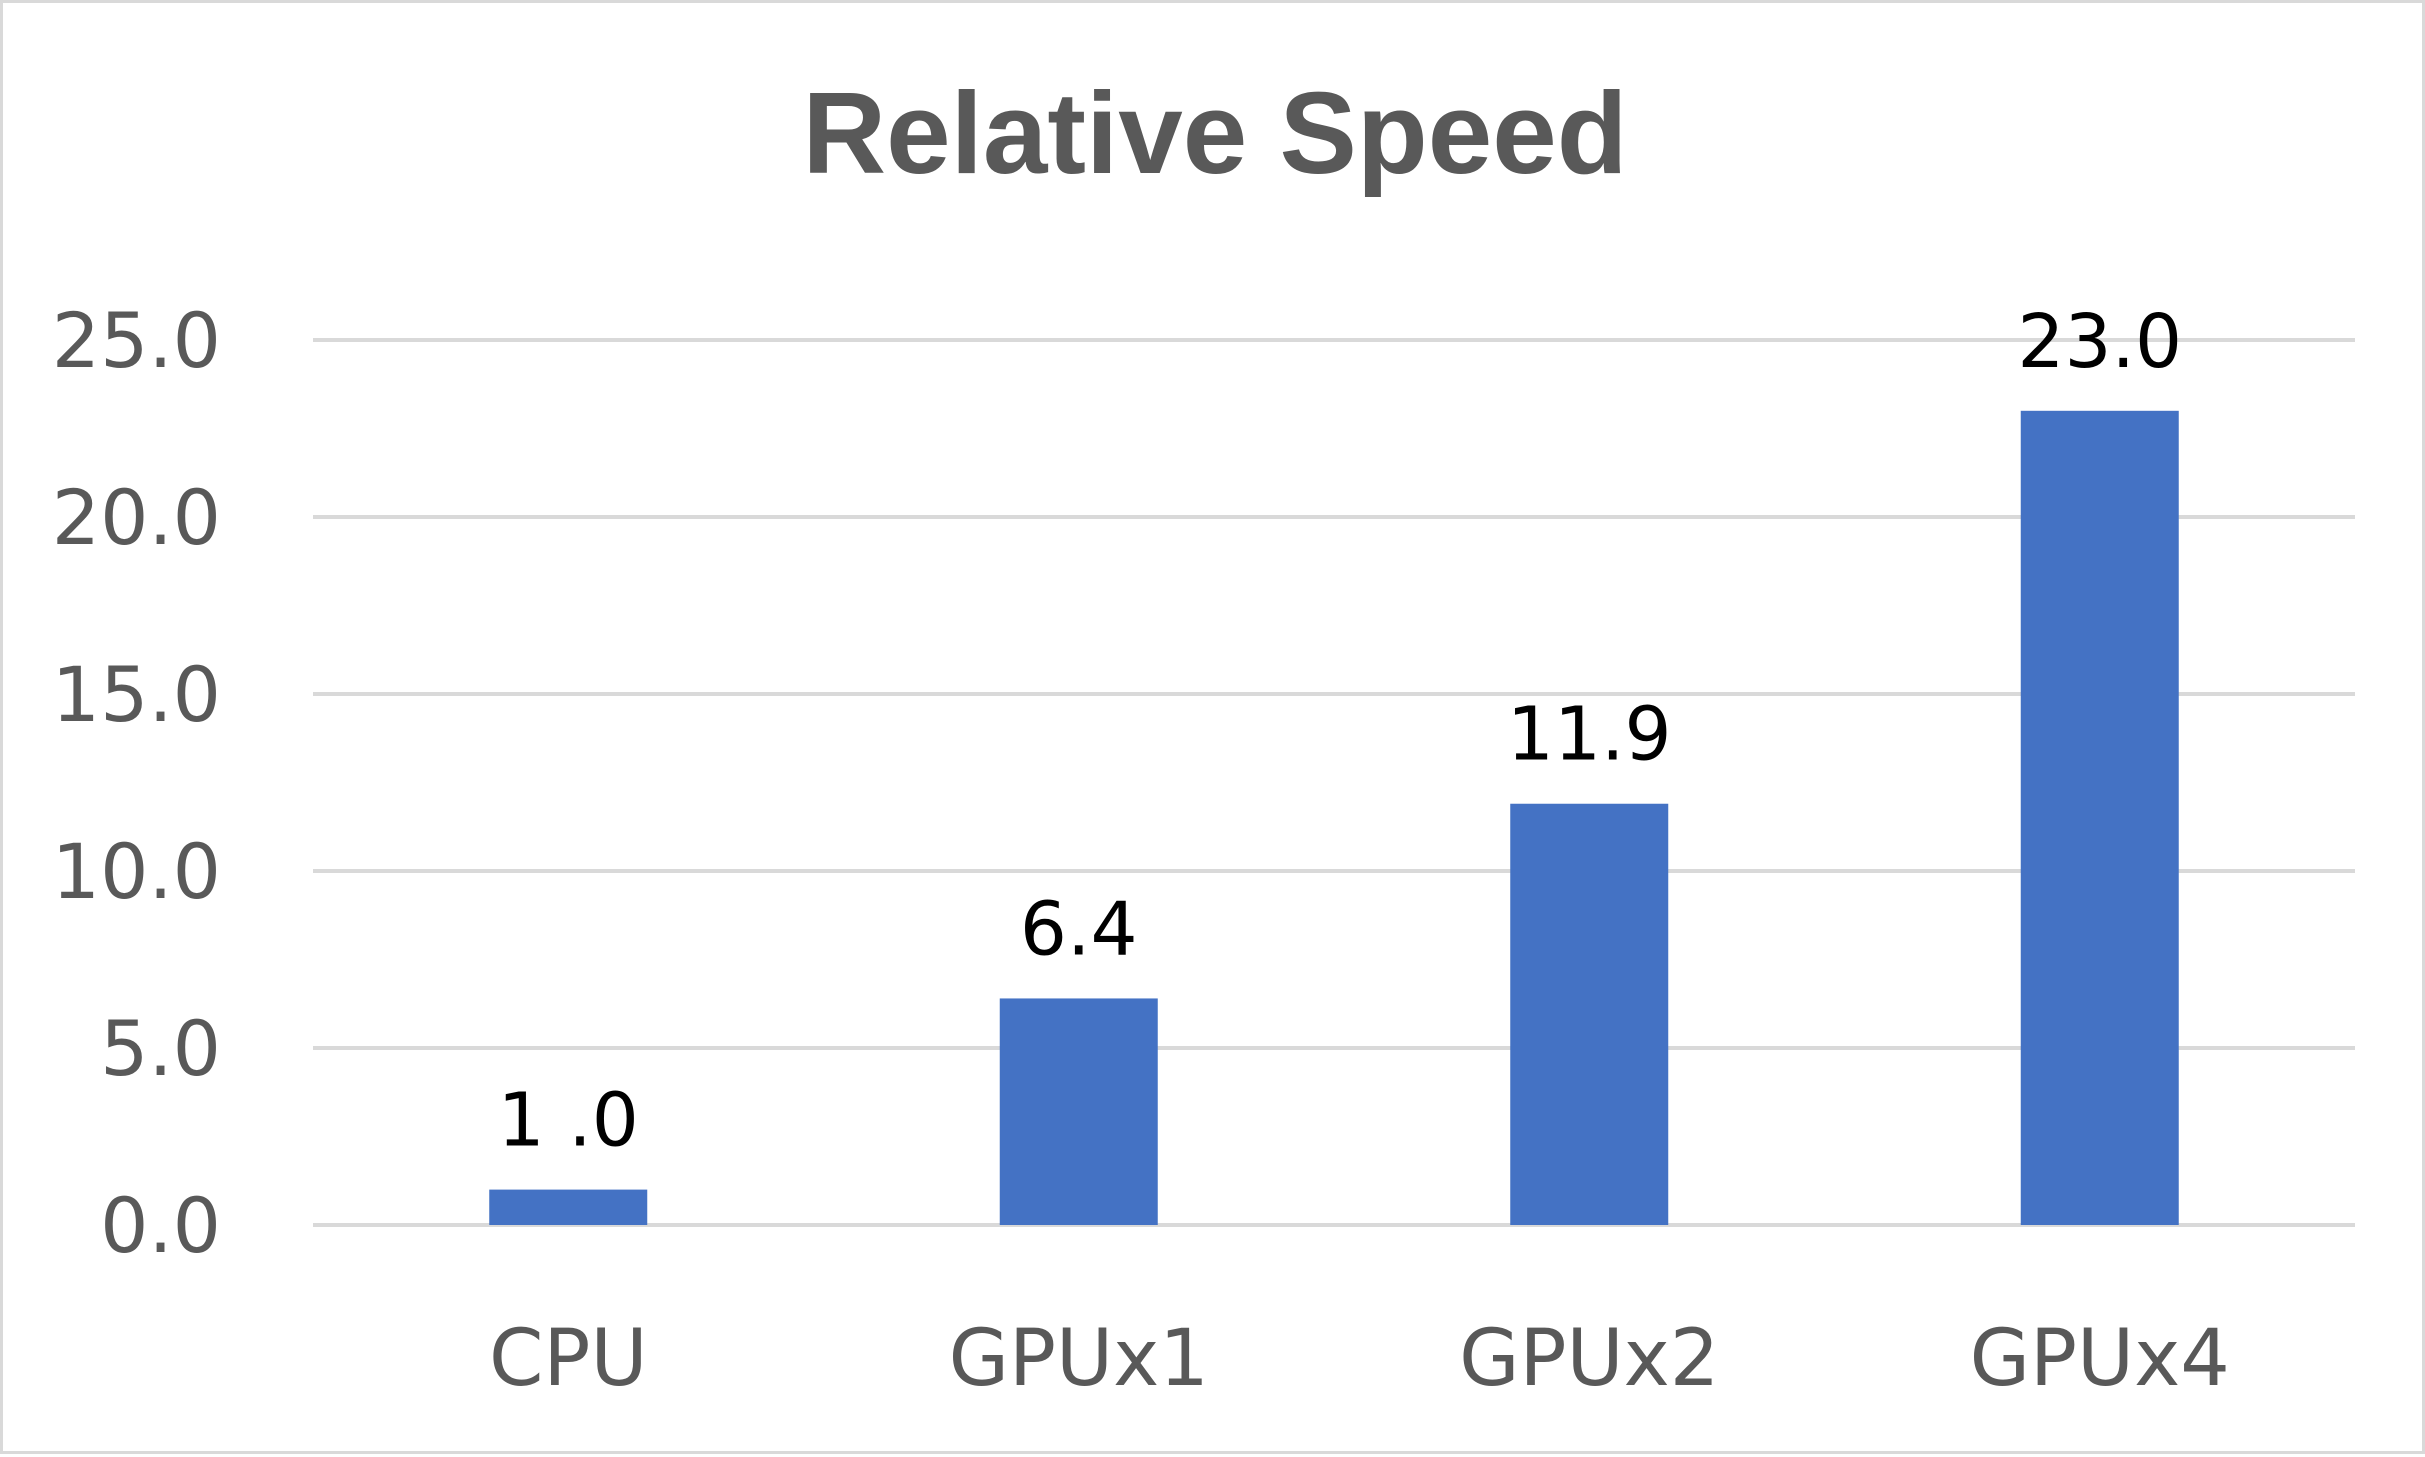 This screenshot has height=1457, width=2425. I want to click on y-tick-label: 20.0, so click(136, 517).